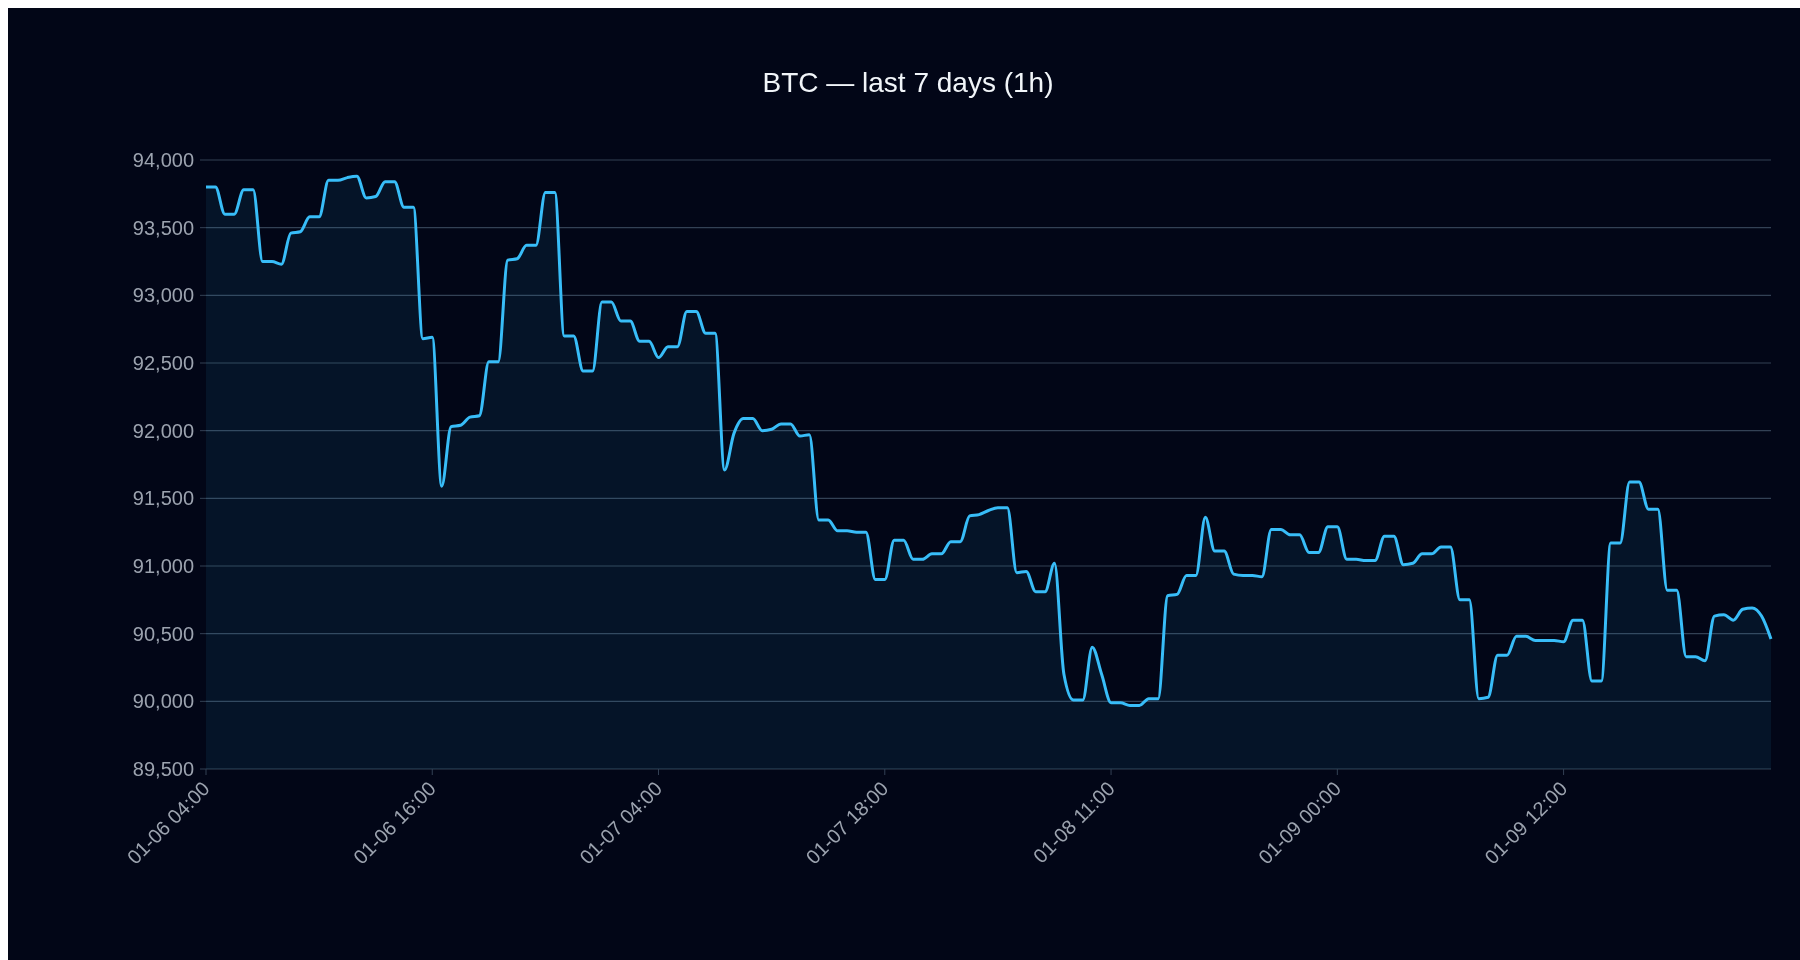 The image size is (1800, 960). Describe the element at coordinates (163, 363) in the screenshot. I see `y-tick-label: 92,500` at that location.